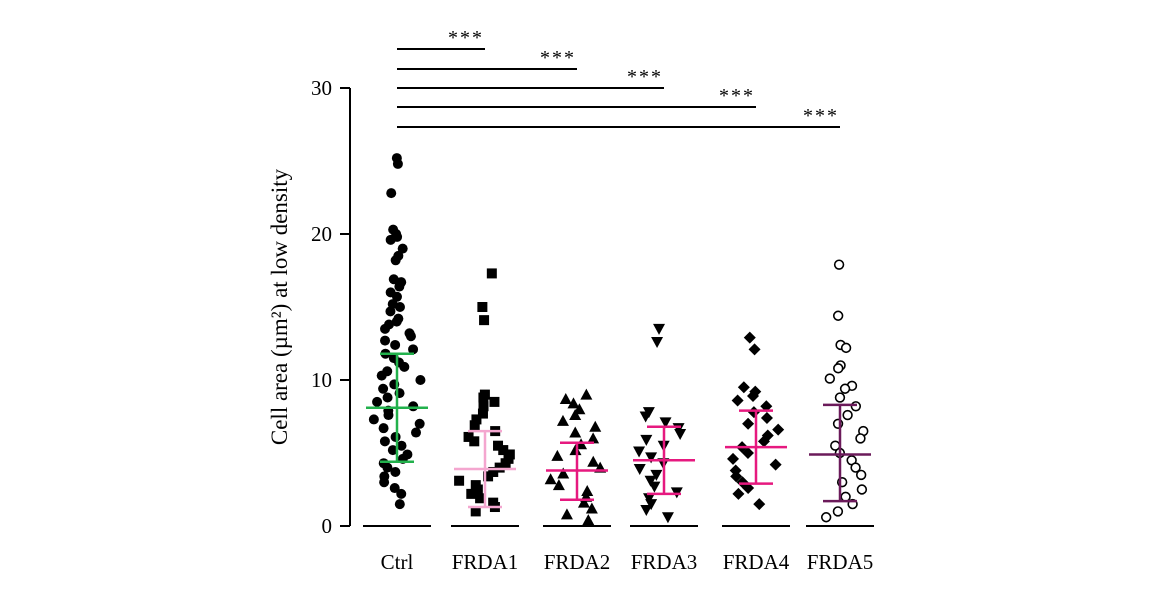 The width and height of the screenshot is (1153, 600). What do you see at coordinates (327, 526) in the screenshot?
I see `y-tick-label: 0` at bounding box center [327, 526].